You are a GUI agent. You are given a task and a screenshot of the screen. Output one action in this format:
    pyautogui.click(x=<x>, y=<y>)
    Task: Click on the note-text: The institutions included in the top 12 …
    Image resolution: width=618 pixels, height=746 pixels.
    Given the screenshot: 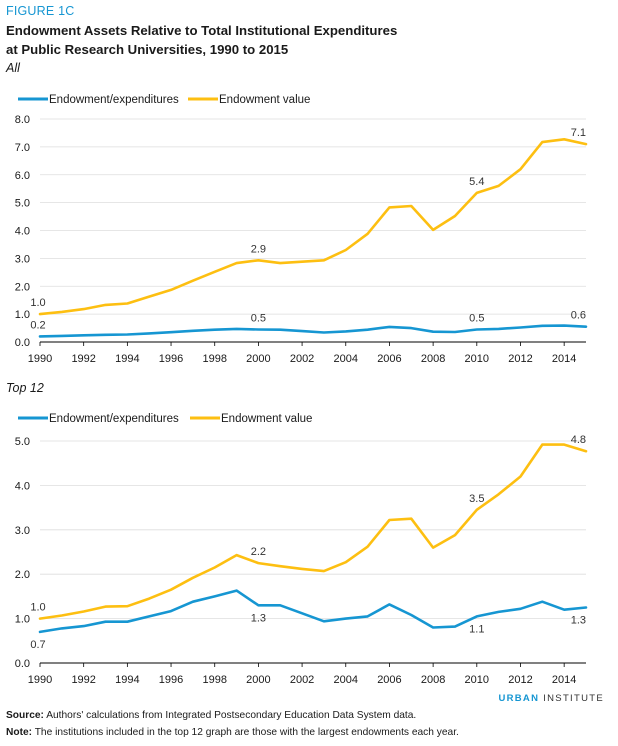 What is the action you would take?
    pyautogui.click(x=246, y=732)
    